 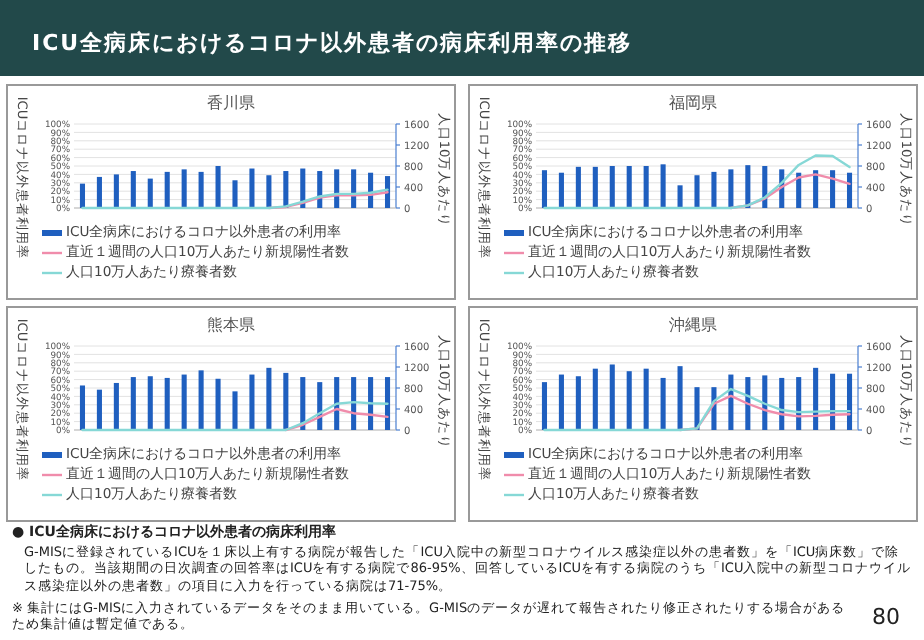 I want to click on chart-title: 沖縄県, so click(x=693, y=325).